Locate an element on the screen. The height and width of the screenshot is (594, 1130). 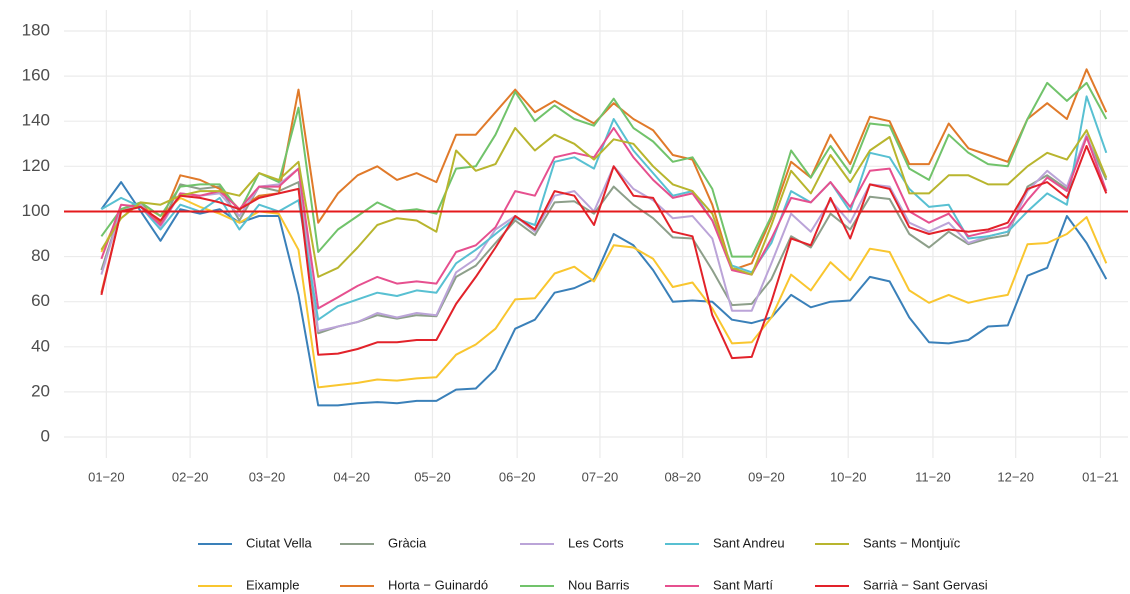
y-tick-label: 140 is located at coordinates (36, 120).